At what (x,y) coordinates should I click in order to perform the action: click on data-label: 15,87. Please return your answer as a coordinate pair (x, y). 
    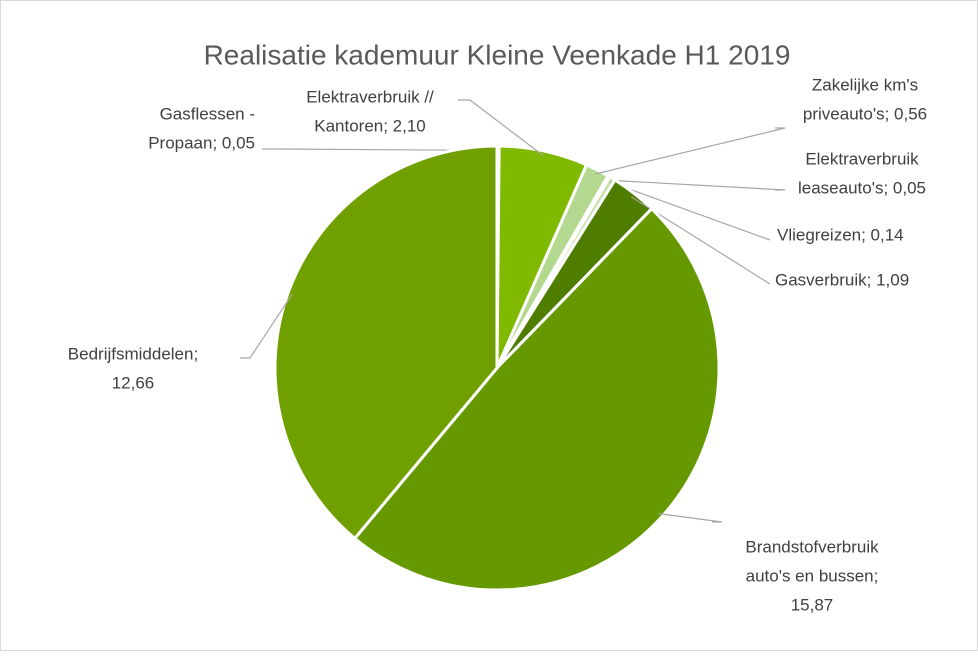
    Looking at the image, I should click on (812, 604).